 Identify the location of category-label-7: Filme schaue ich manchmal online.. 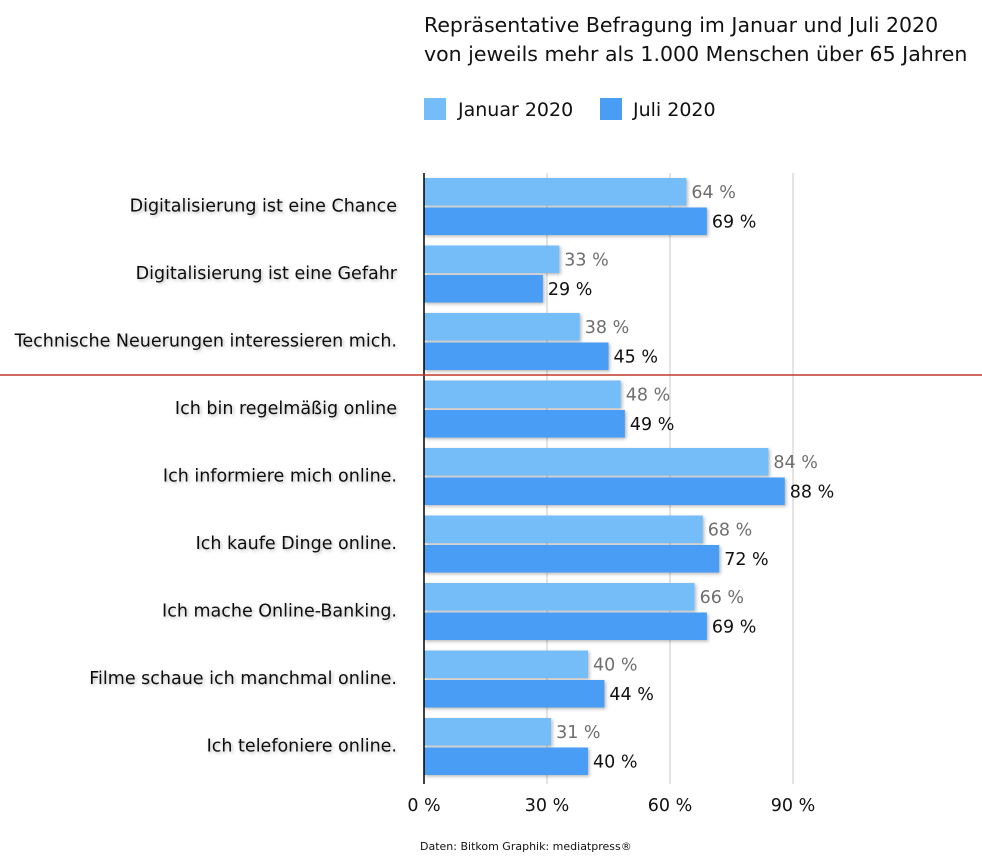
(243, 679).